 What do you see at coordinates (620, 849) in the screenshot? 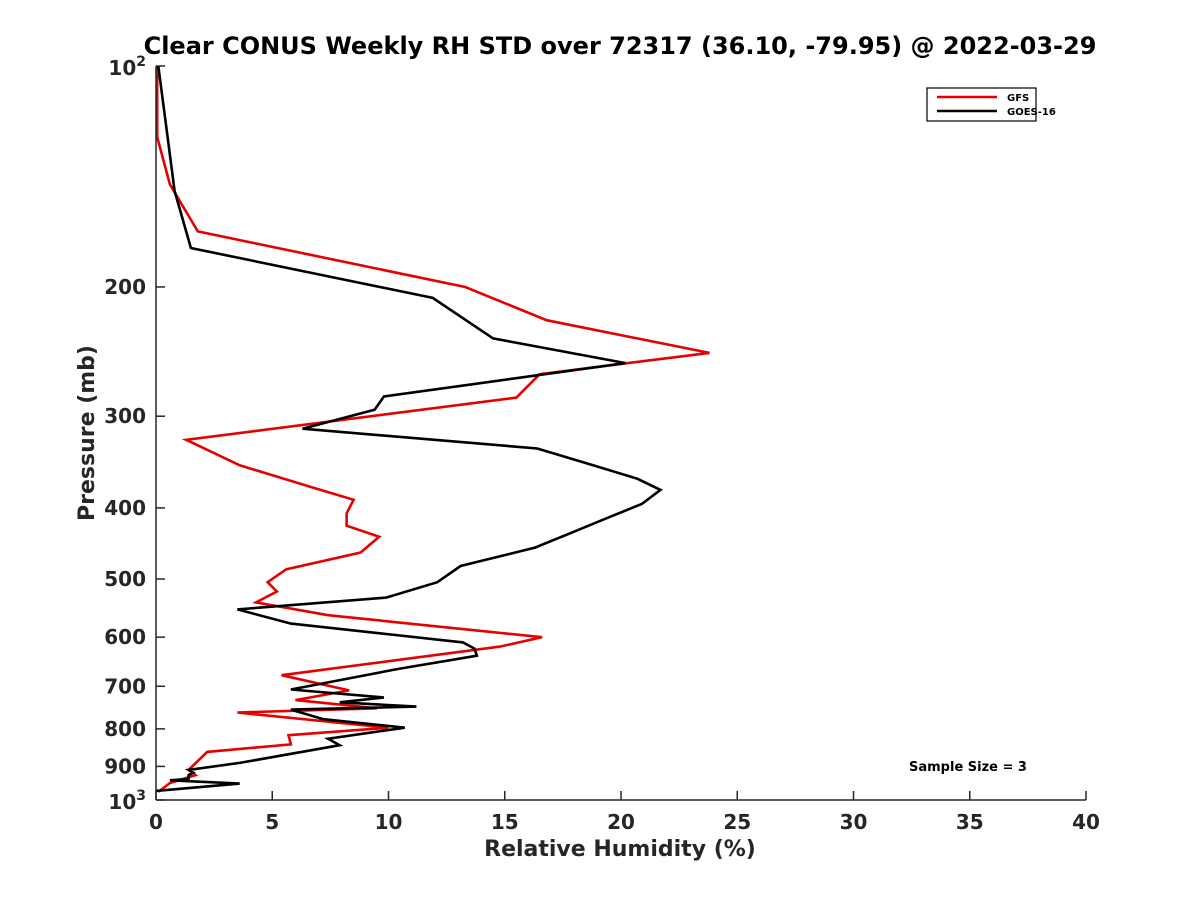
I see `x-axis-label: Relative Humidity (%)` at bounding box center [620, 849].